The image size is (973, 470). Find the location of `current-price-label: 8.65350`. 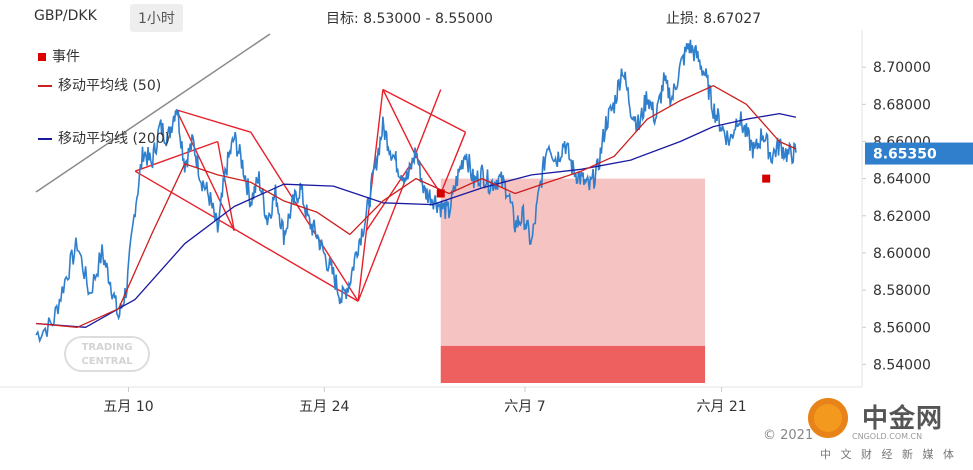

current-price-label: 8.65350 is located at coordinates (905, 155).